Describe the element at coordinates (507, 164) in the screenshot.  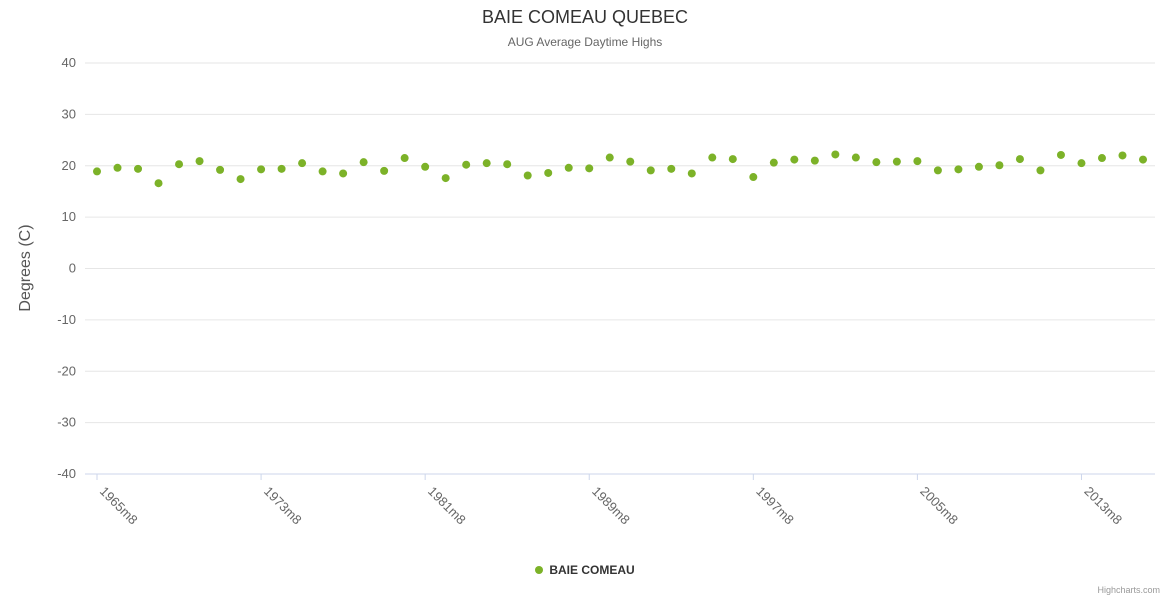
I see `data-point: 1985m8: 20.3` at that location.